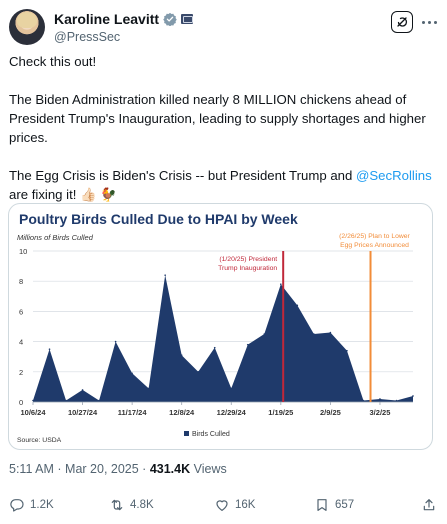  Describe the element at coordinates (330, 412) in the screenshot. I see `x-tick-label: 2/9/25` at that location.